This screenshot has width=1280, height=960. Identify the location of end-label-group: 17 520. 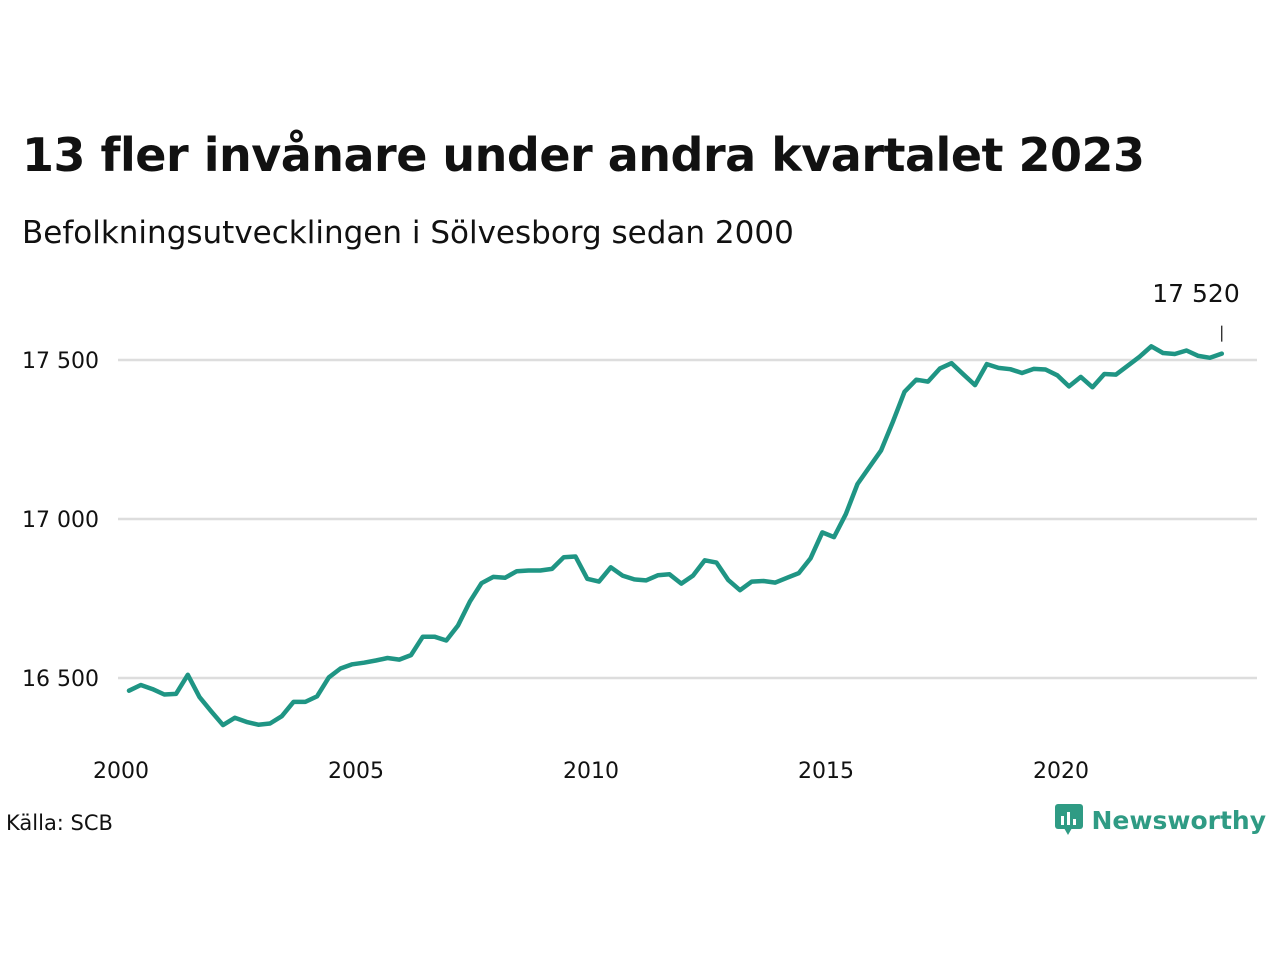
(1196, 310).